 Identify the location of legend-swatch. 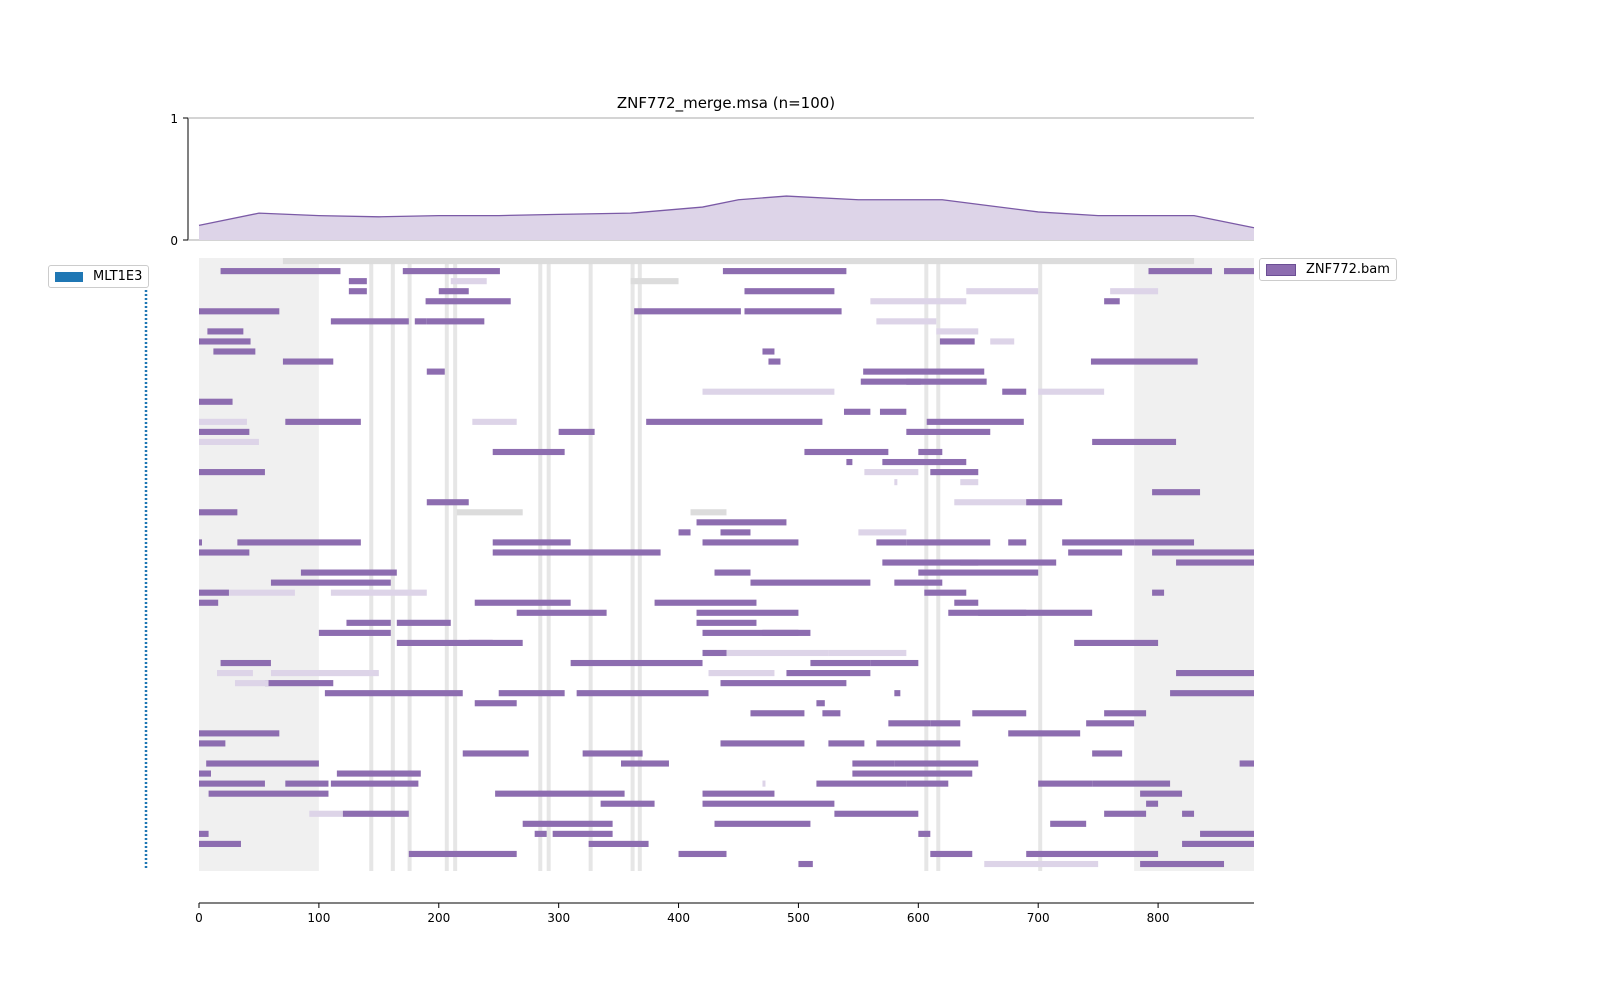
(1281, 269).